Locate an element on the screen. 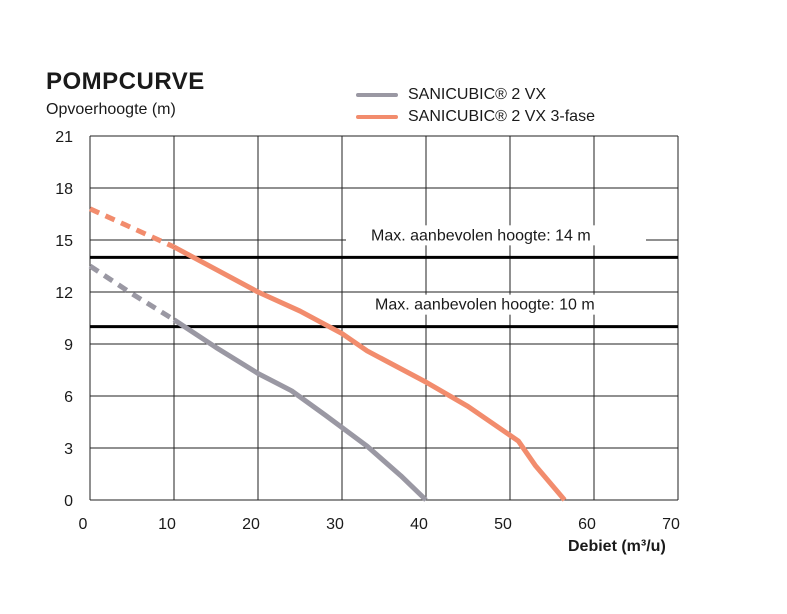  x-tick-label-60: 60 is located at coordinates (587, 524).